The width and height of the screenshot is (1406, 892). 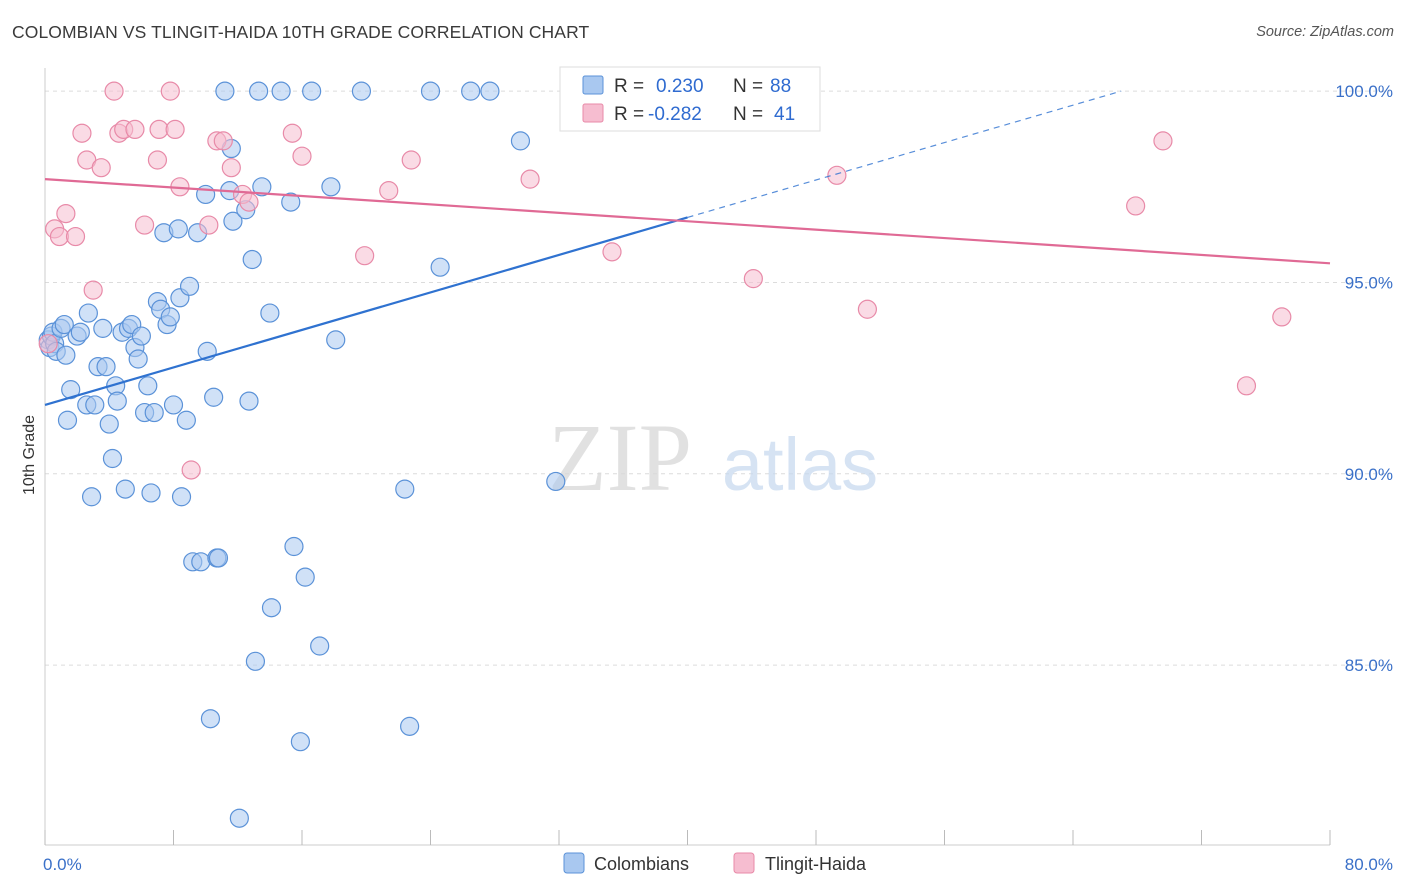 I want to click on bottom-legend-swatch-tlingit-haida, so click(x=744, y=863).